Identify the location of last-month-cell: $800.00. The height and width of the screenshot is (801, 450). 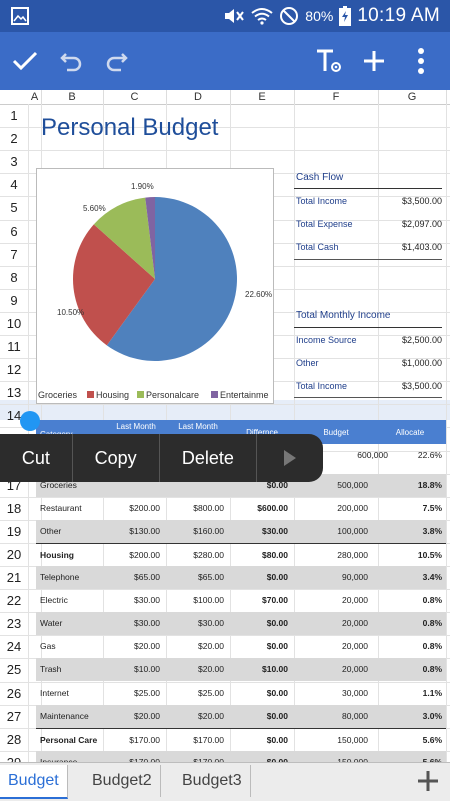
(208, 508).